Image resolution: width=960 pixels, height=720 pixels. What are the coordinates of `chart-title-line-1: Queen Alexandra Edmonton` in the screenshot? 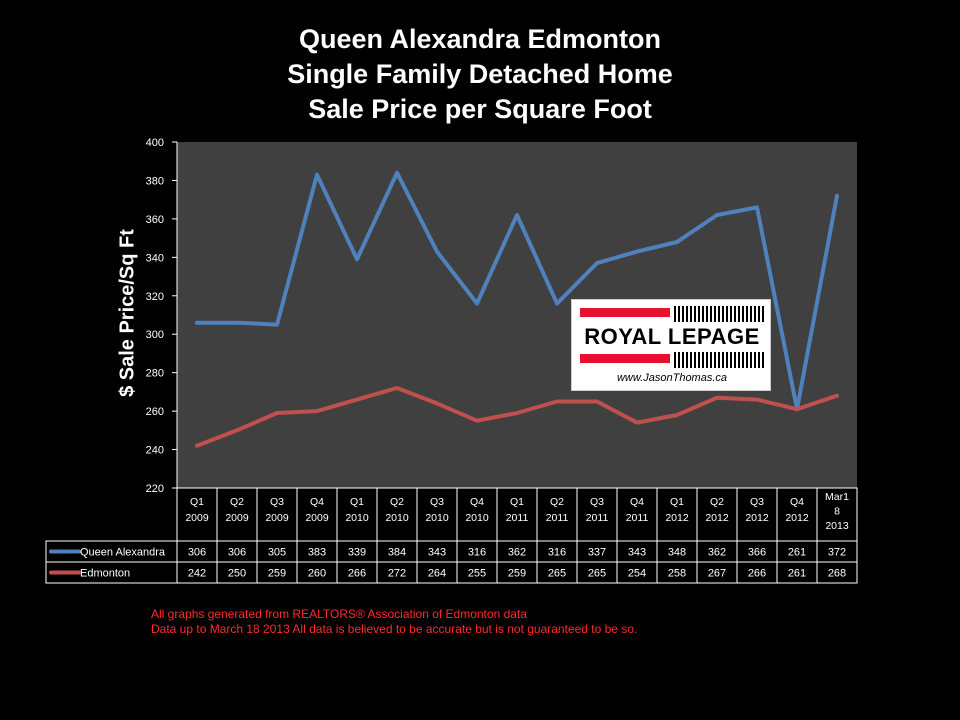 It's located at (480, 39).